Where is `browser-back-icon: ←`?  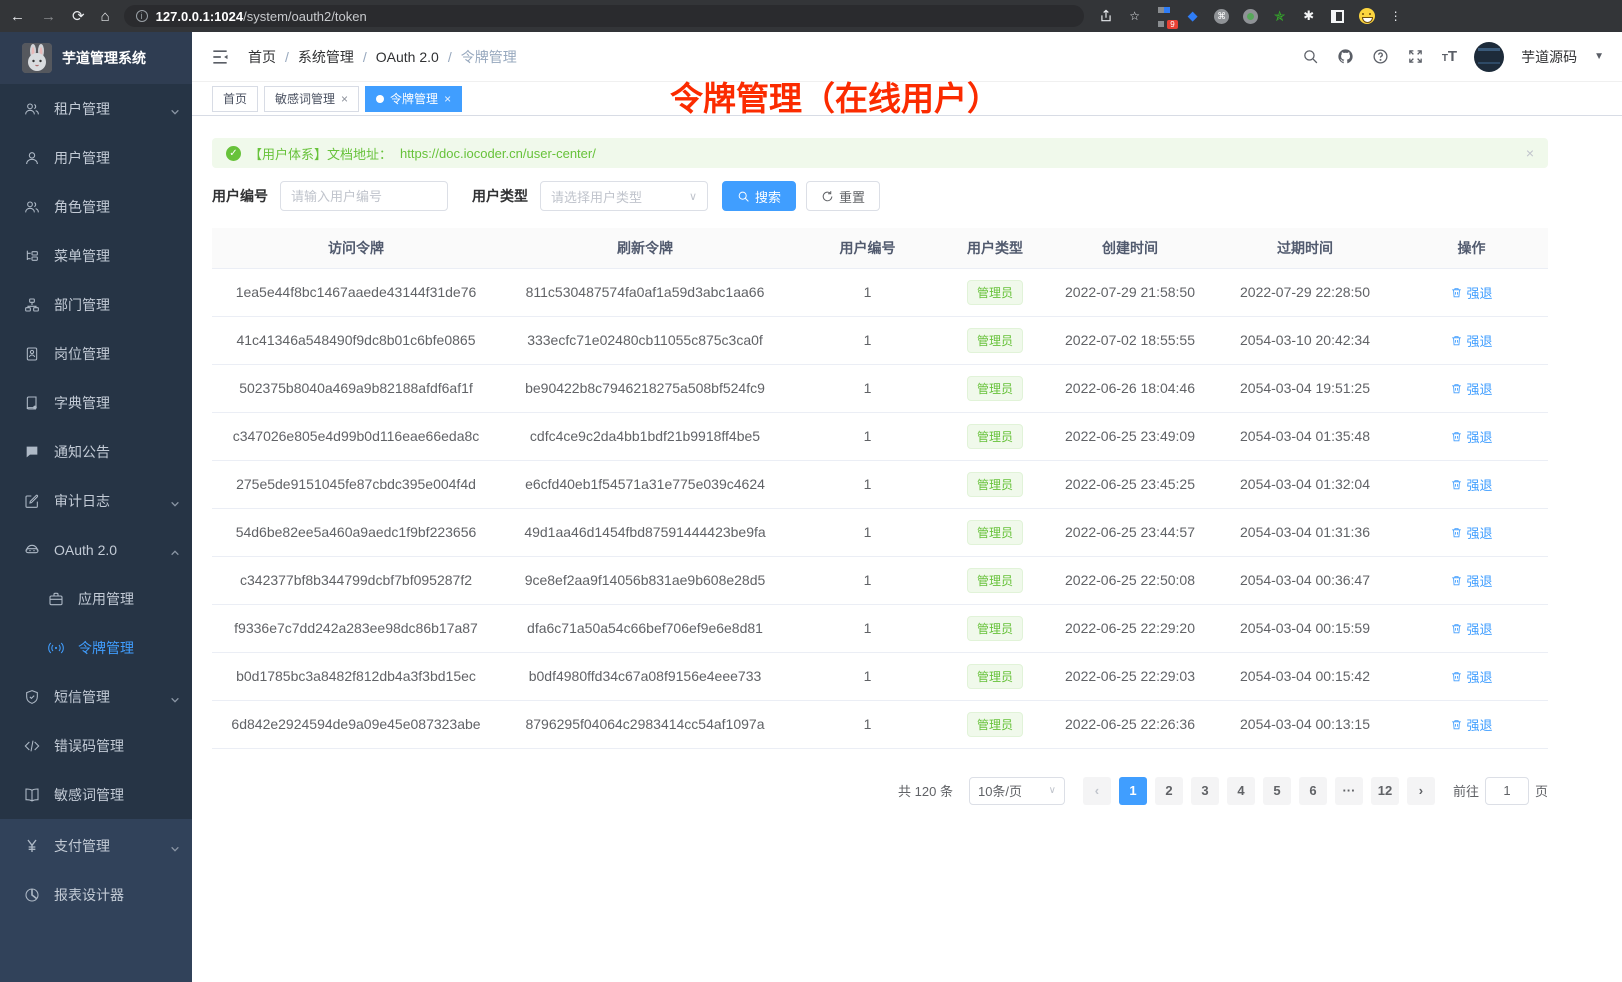
browser-back-icon: ← is located at coordinates (17, 16).